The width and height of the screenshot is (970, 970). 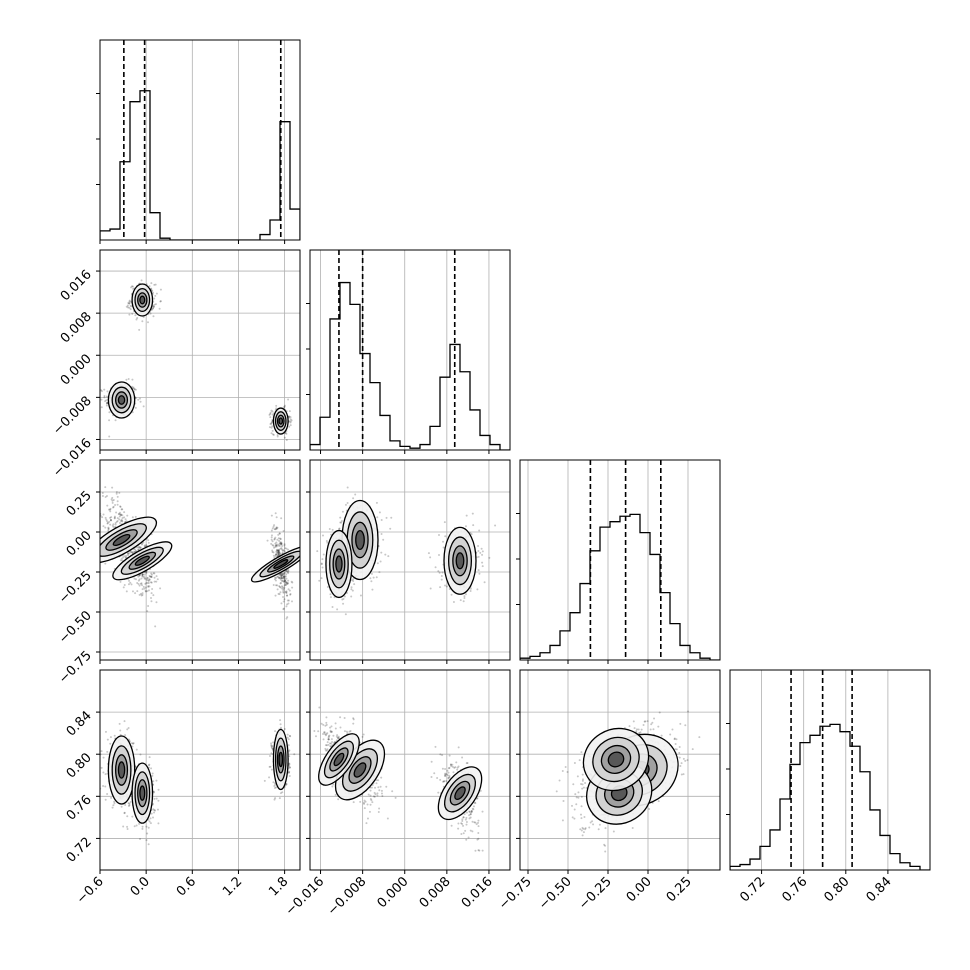 I want to click on y-tick-label-3: 0.76, so click(x=79, y=808).